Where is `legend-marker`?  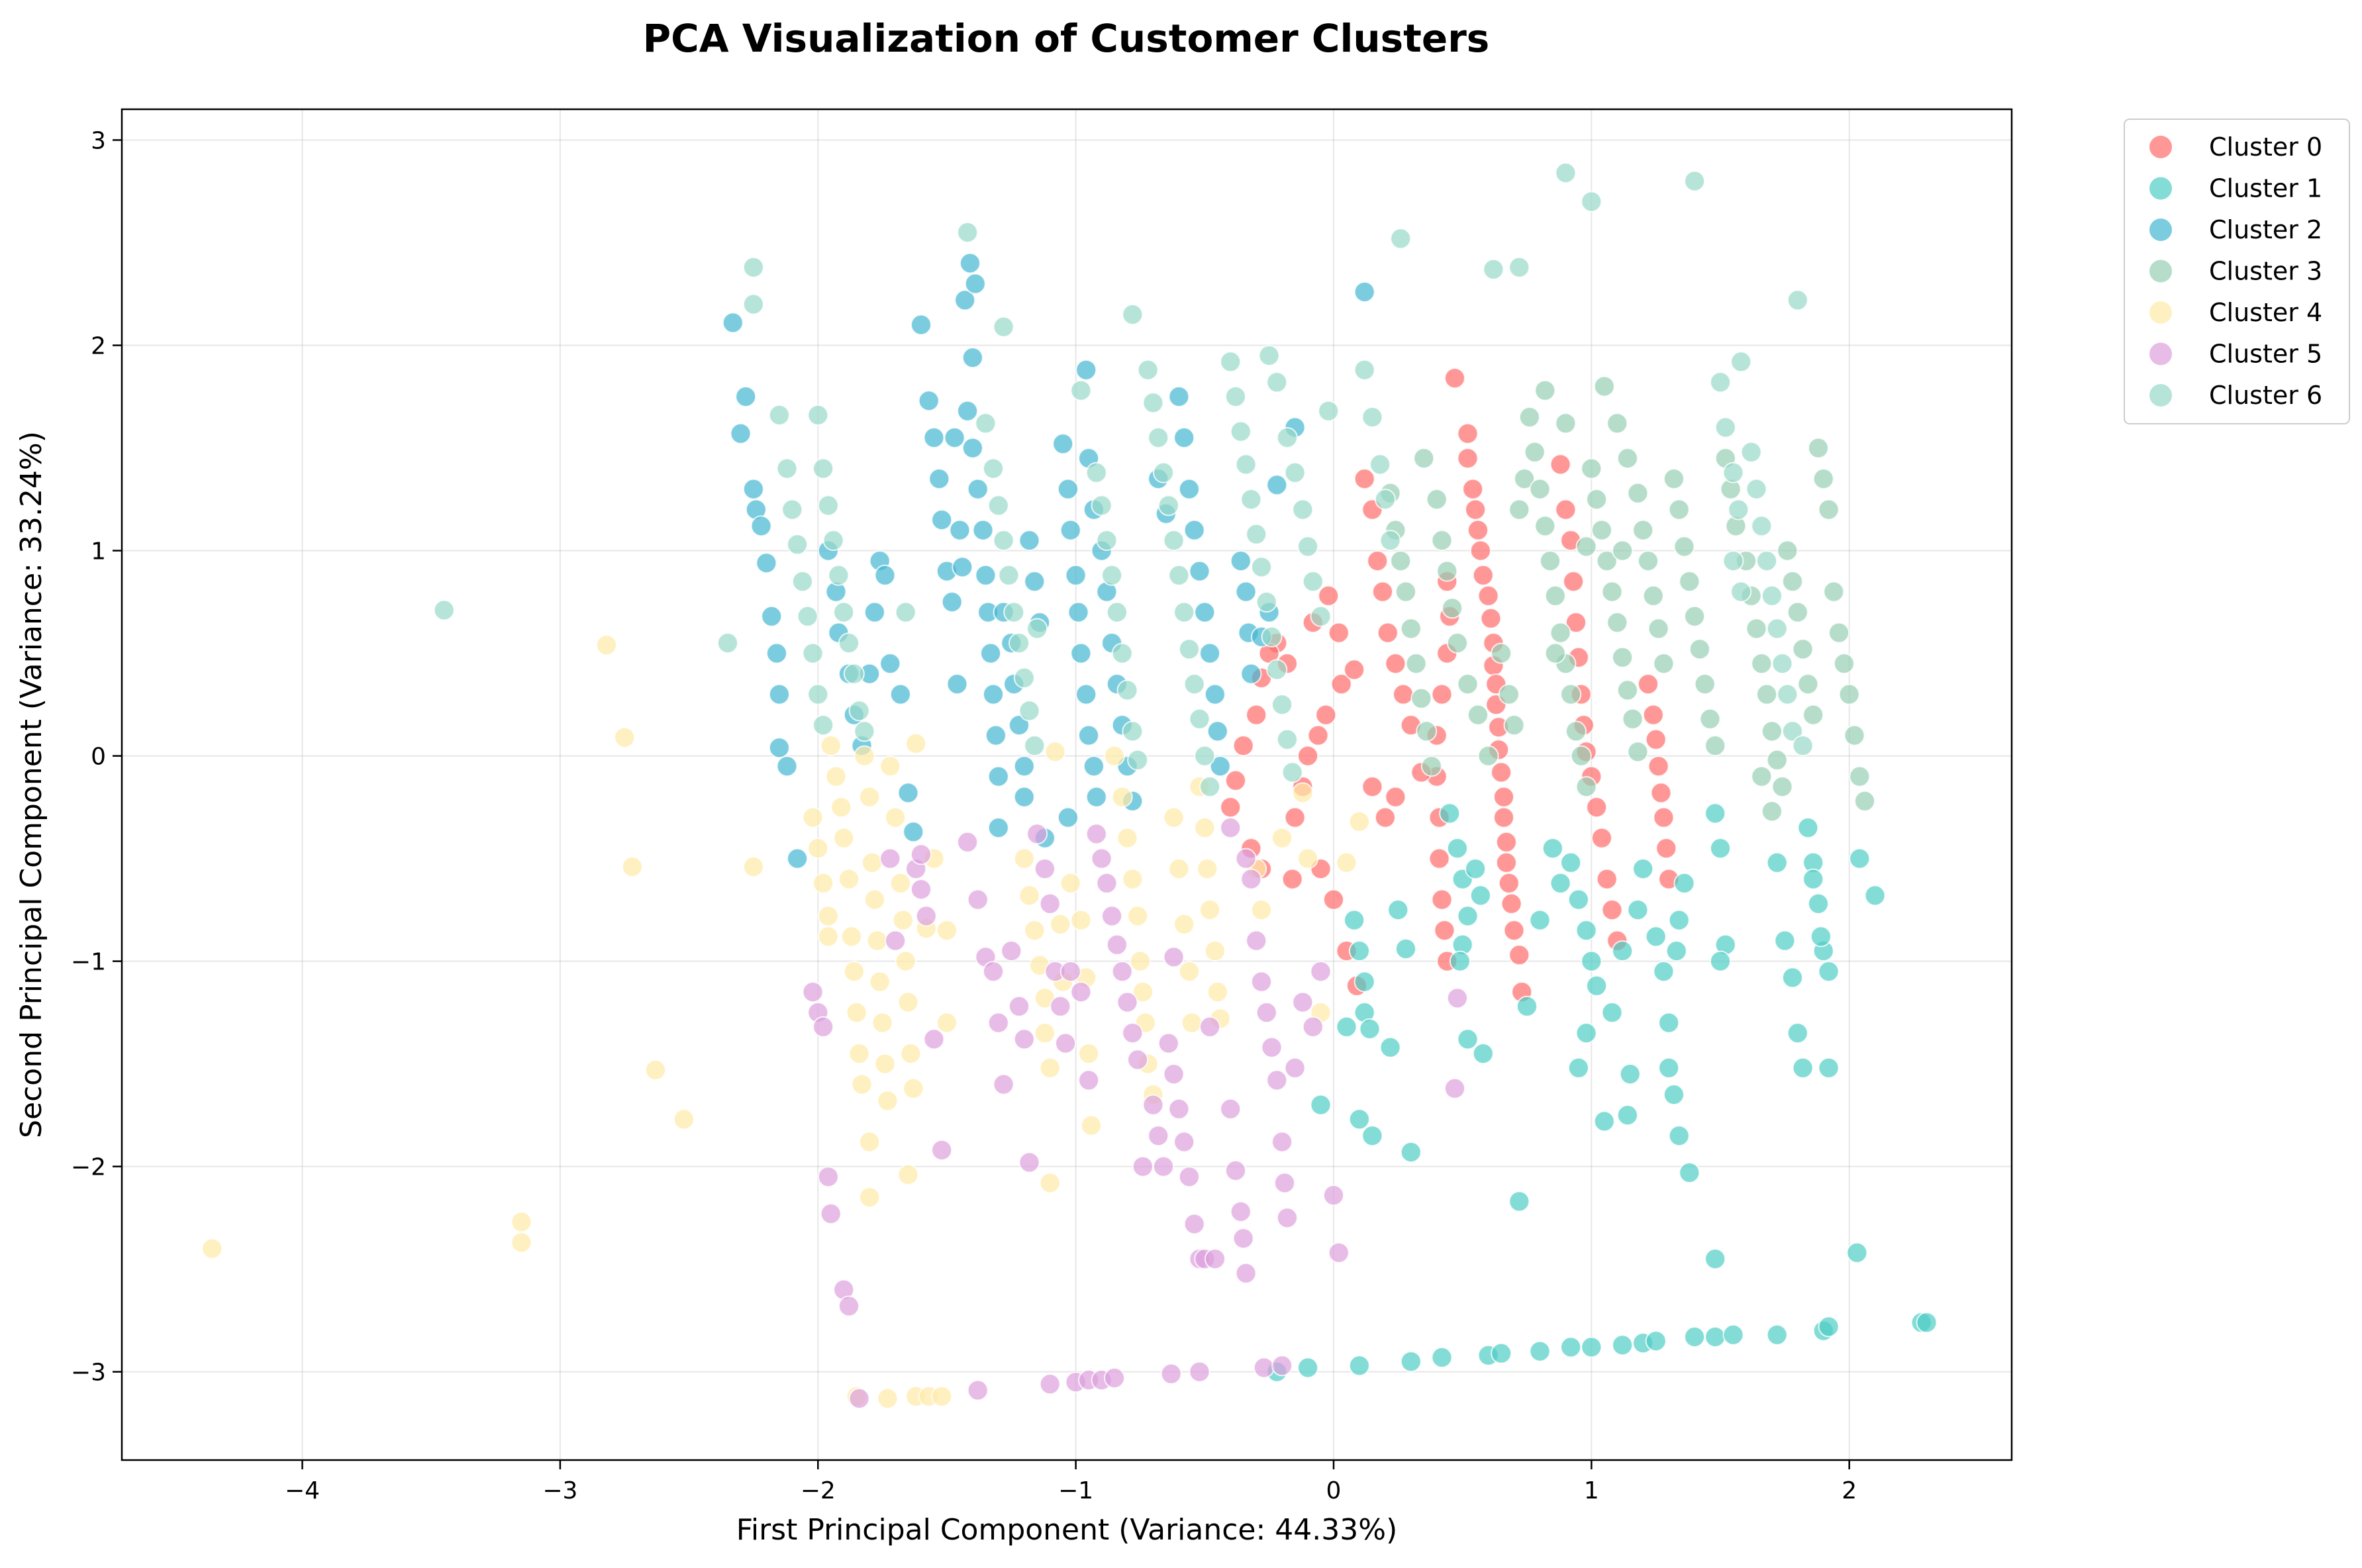
legend-marker is located at coordinates (2160, 147).